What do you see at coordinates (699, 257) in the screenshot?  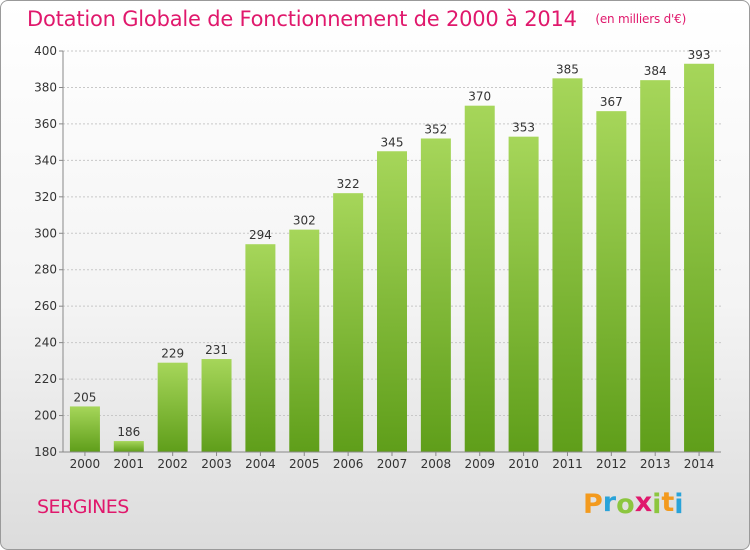 I see `bar-2014` at bounding box center [699, 257].